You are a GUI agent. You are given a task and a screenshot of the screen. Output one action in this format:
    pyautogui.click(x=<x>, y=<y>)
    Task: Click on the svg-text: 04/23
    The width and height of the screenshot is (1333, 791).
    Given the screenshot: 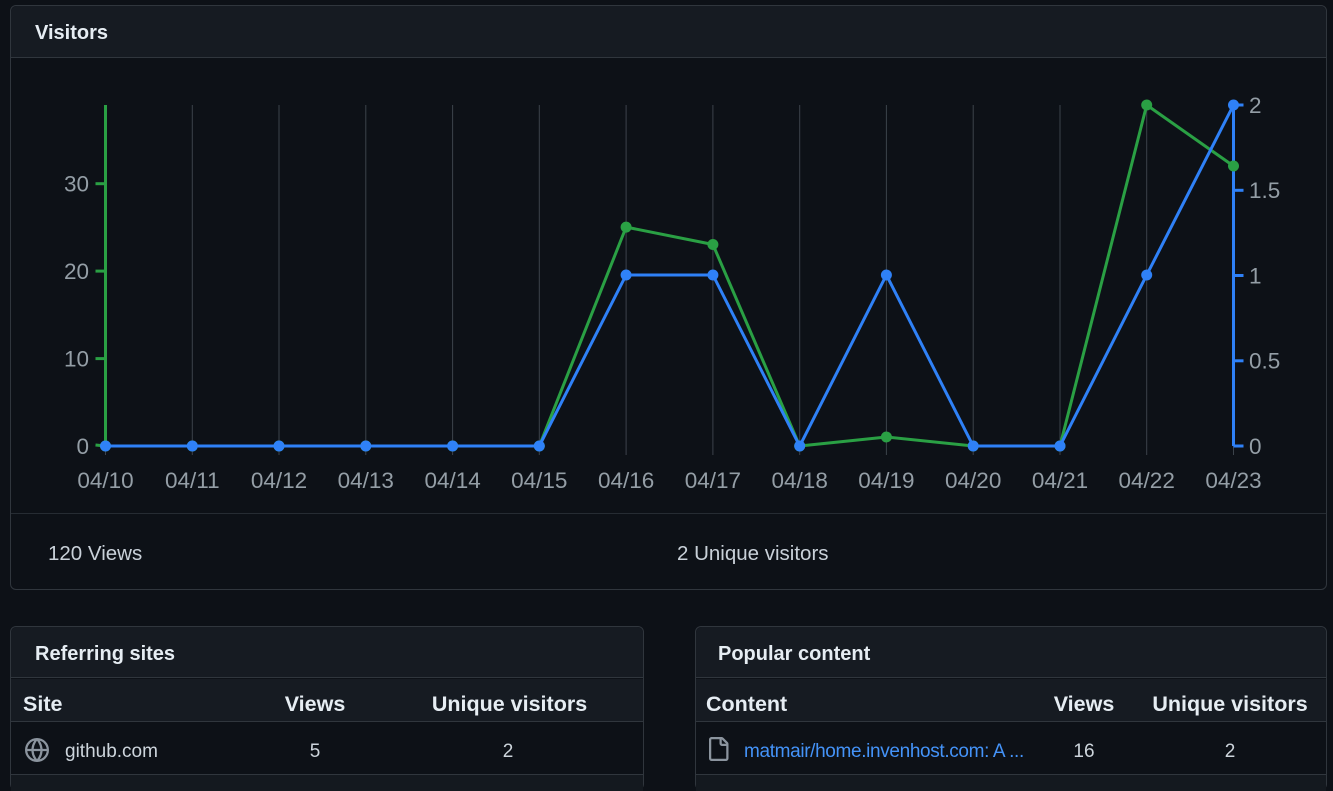 What is the action you would take?
    pyautogui.click(x=1233, y=480)
    